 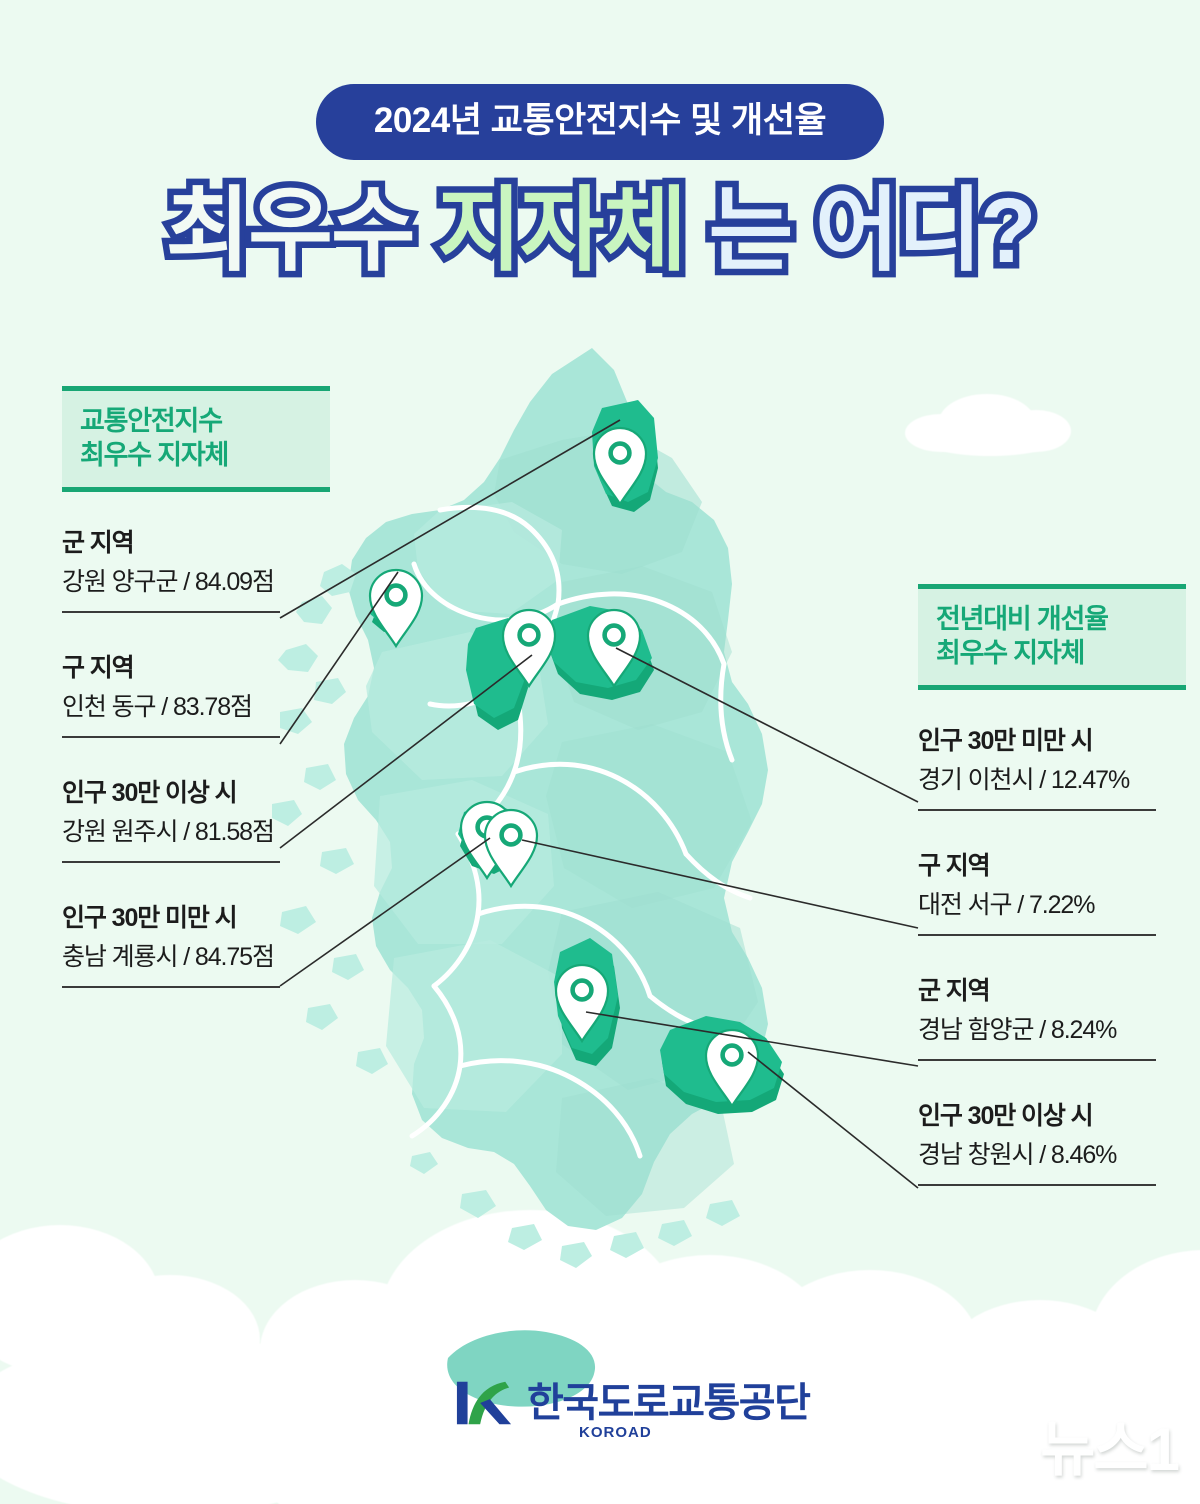 I want to click on title-part-1: 최우수, so click(x=290, y=231).